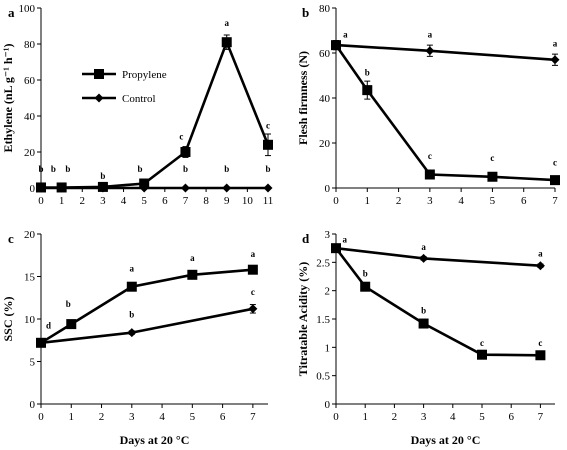 The width and height of the screenshot is (567, 450). I want to click on y-tick-label: 1.5, so click(323, 320).